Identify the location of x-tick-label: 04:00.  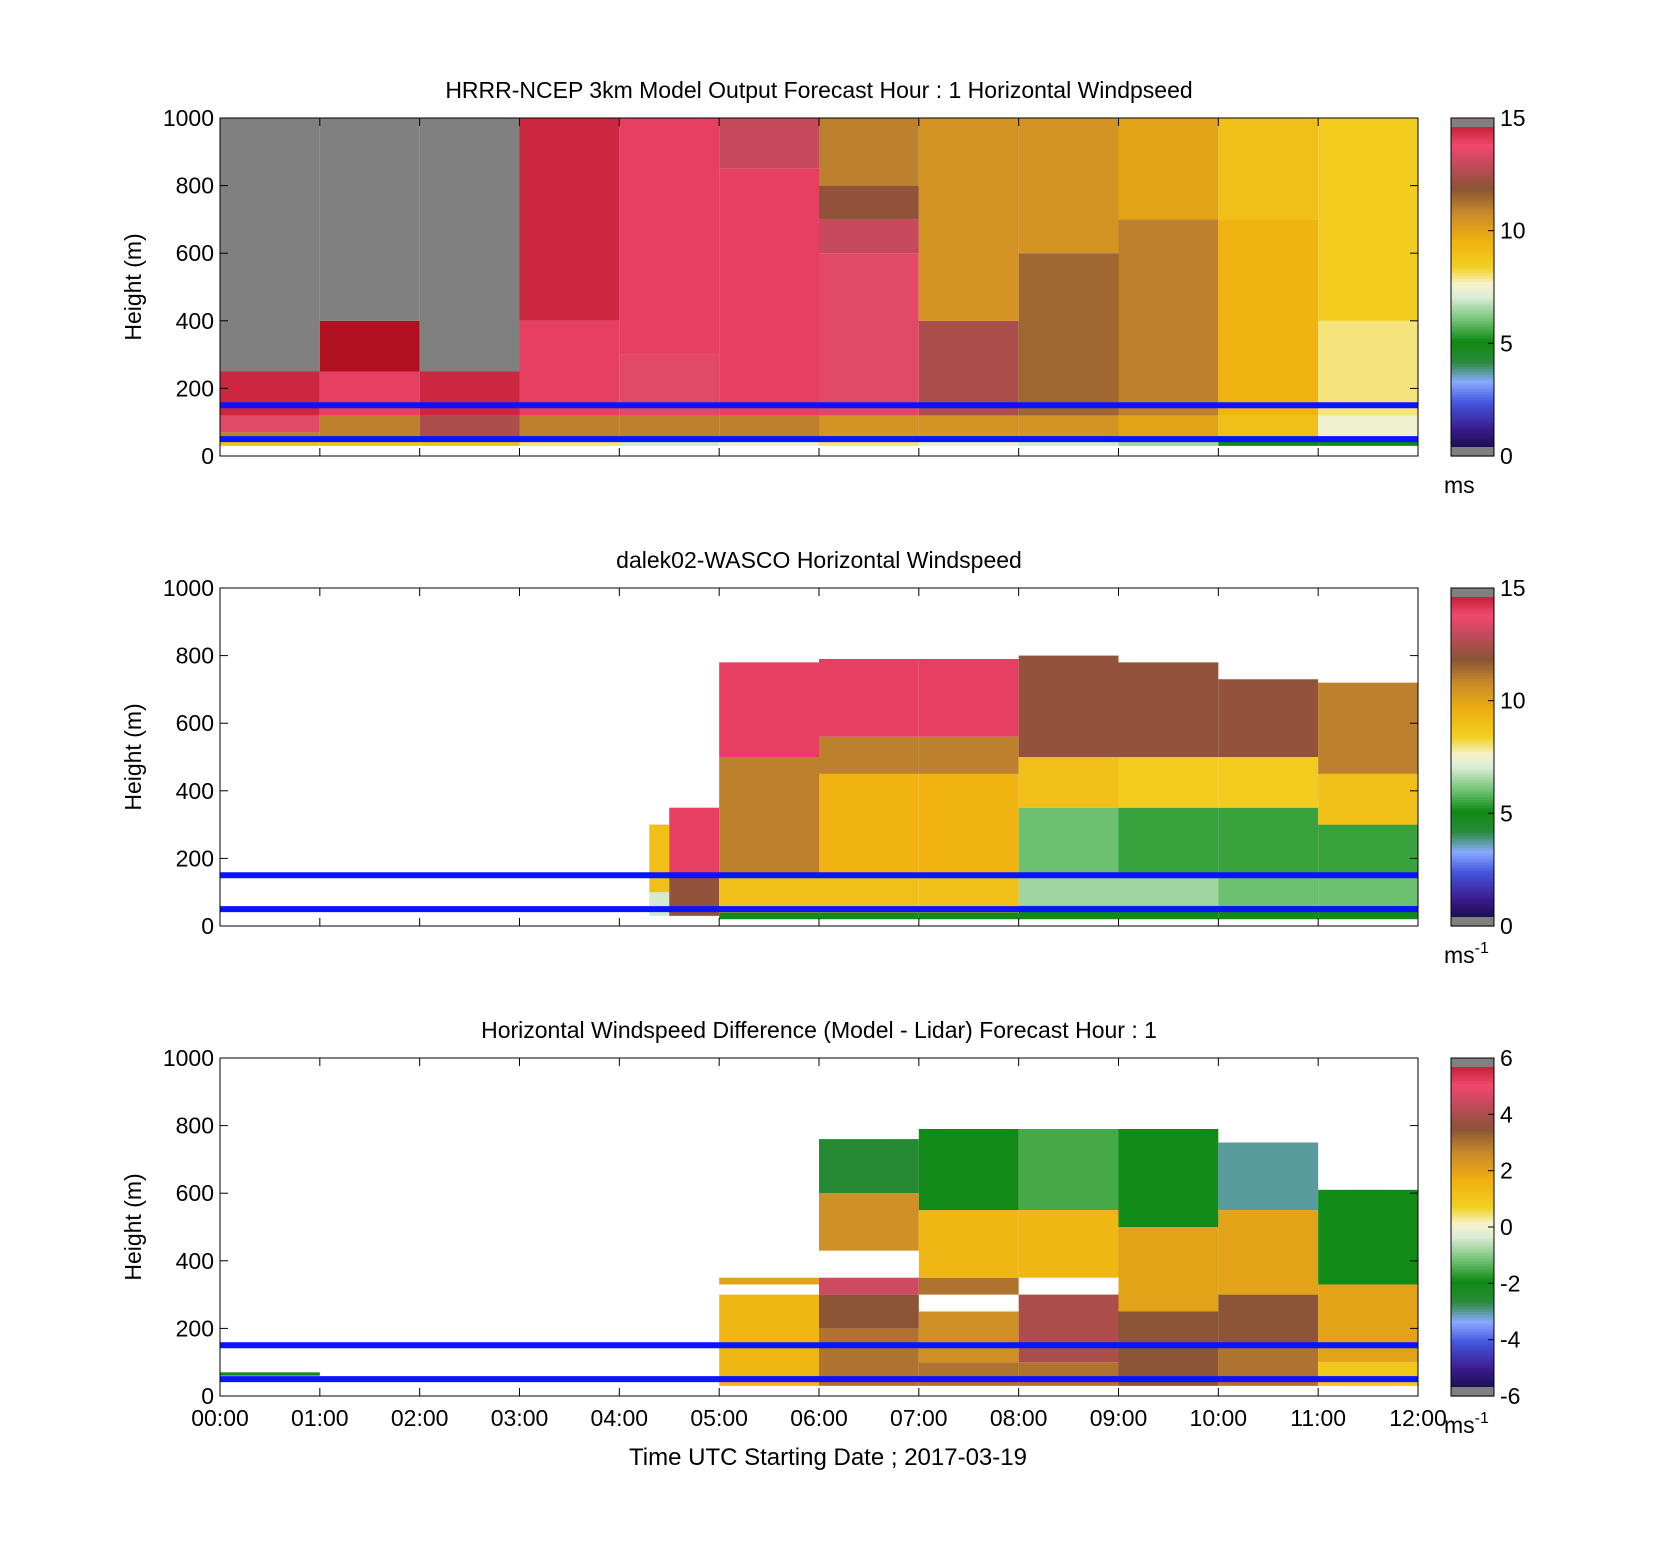
(620, 1418).